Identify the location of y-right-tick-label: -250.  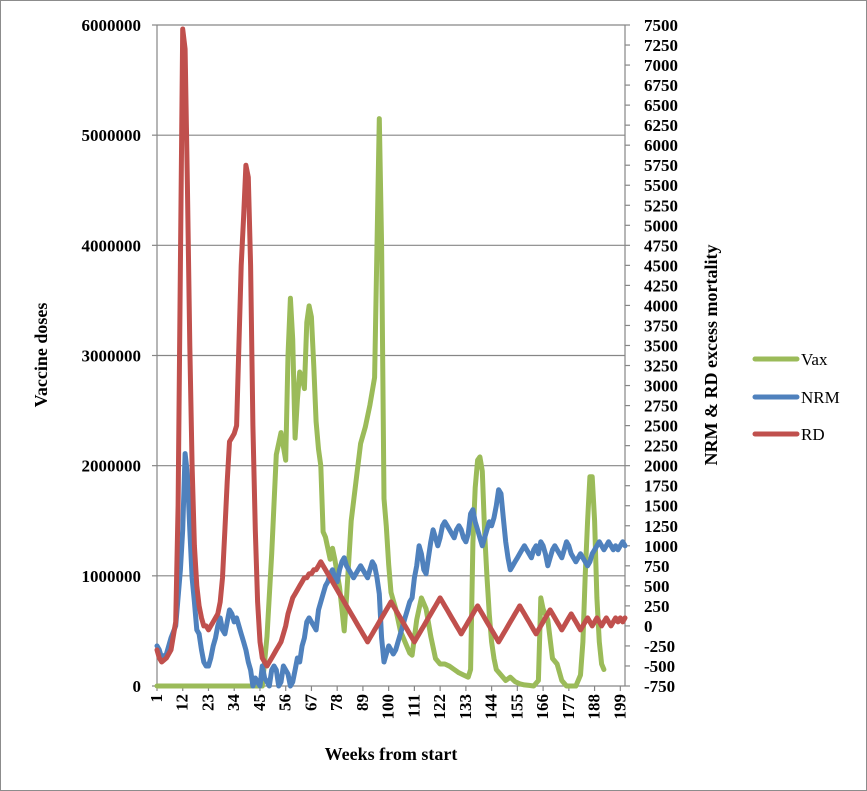
(659, 646).